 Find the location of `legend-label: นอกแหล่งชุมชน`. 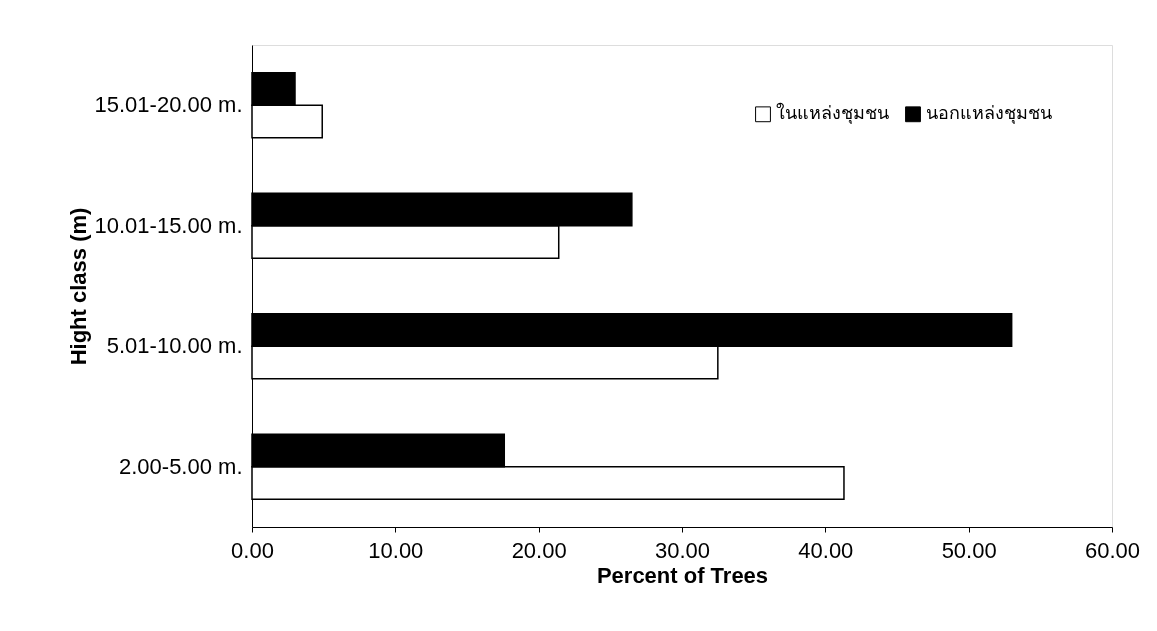

legend-label: นอกแหล่งชุมชน is located at coordinates (989, 114).